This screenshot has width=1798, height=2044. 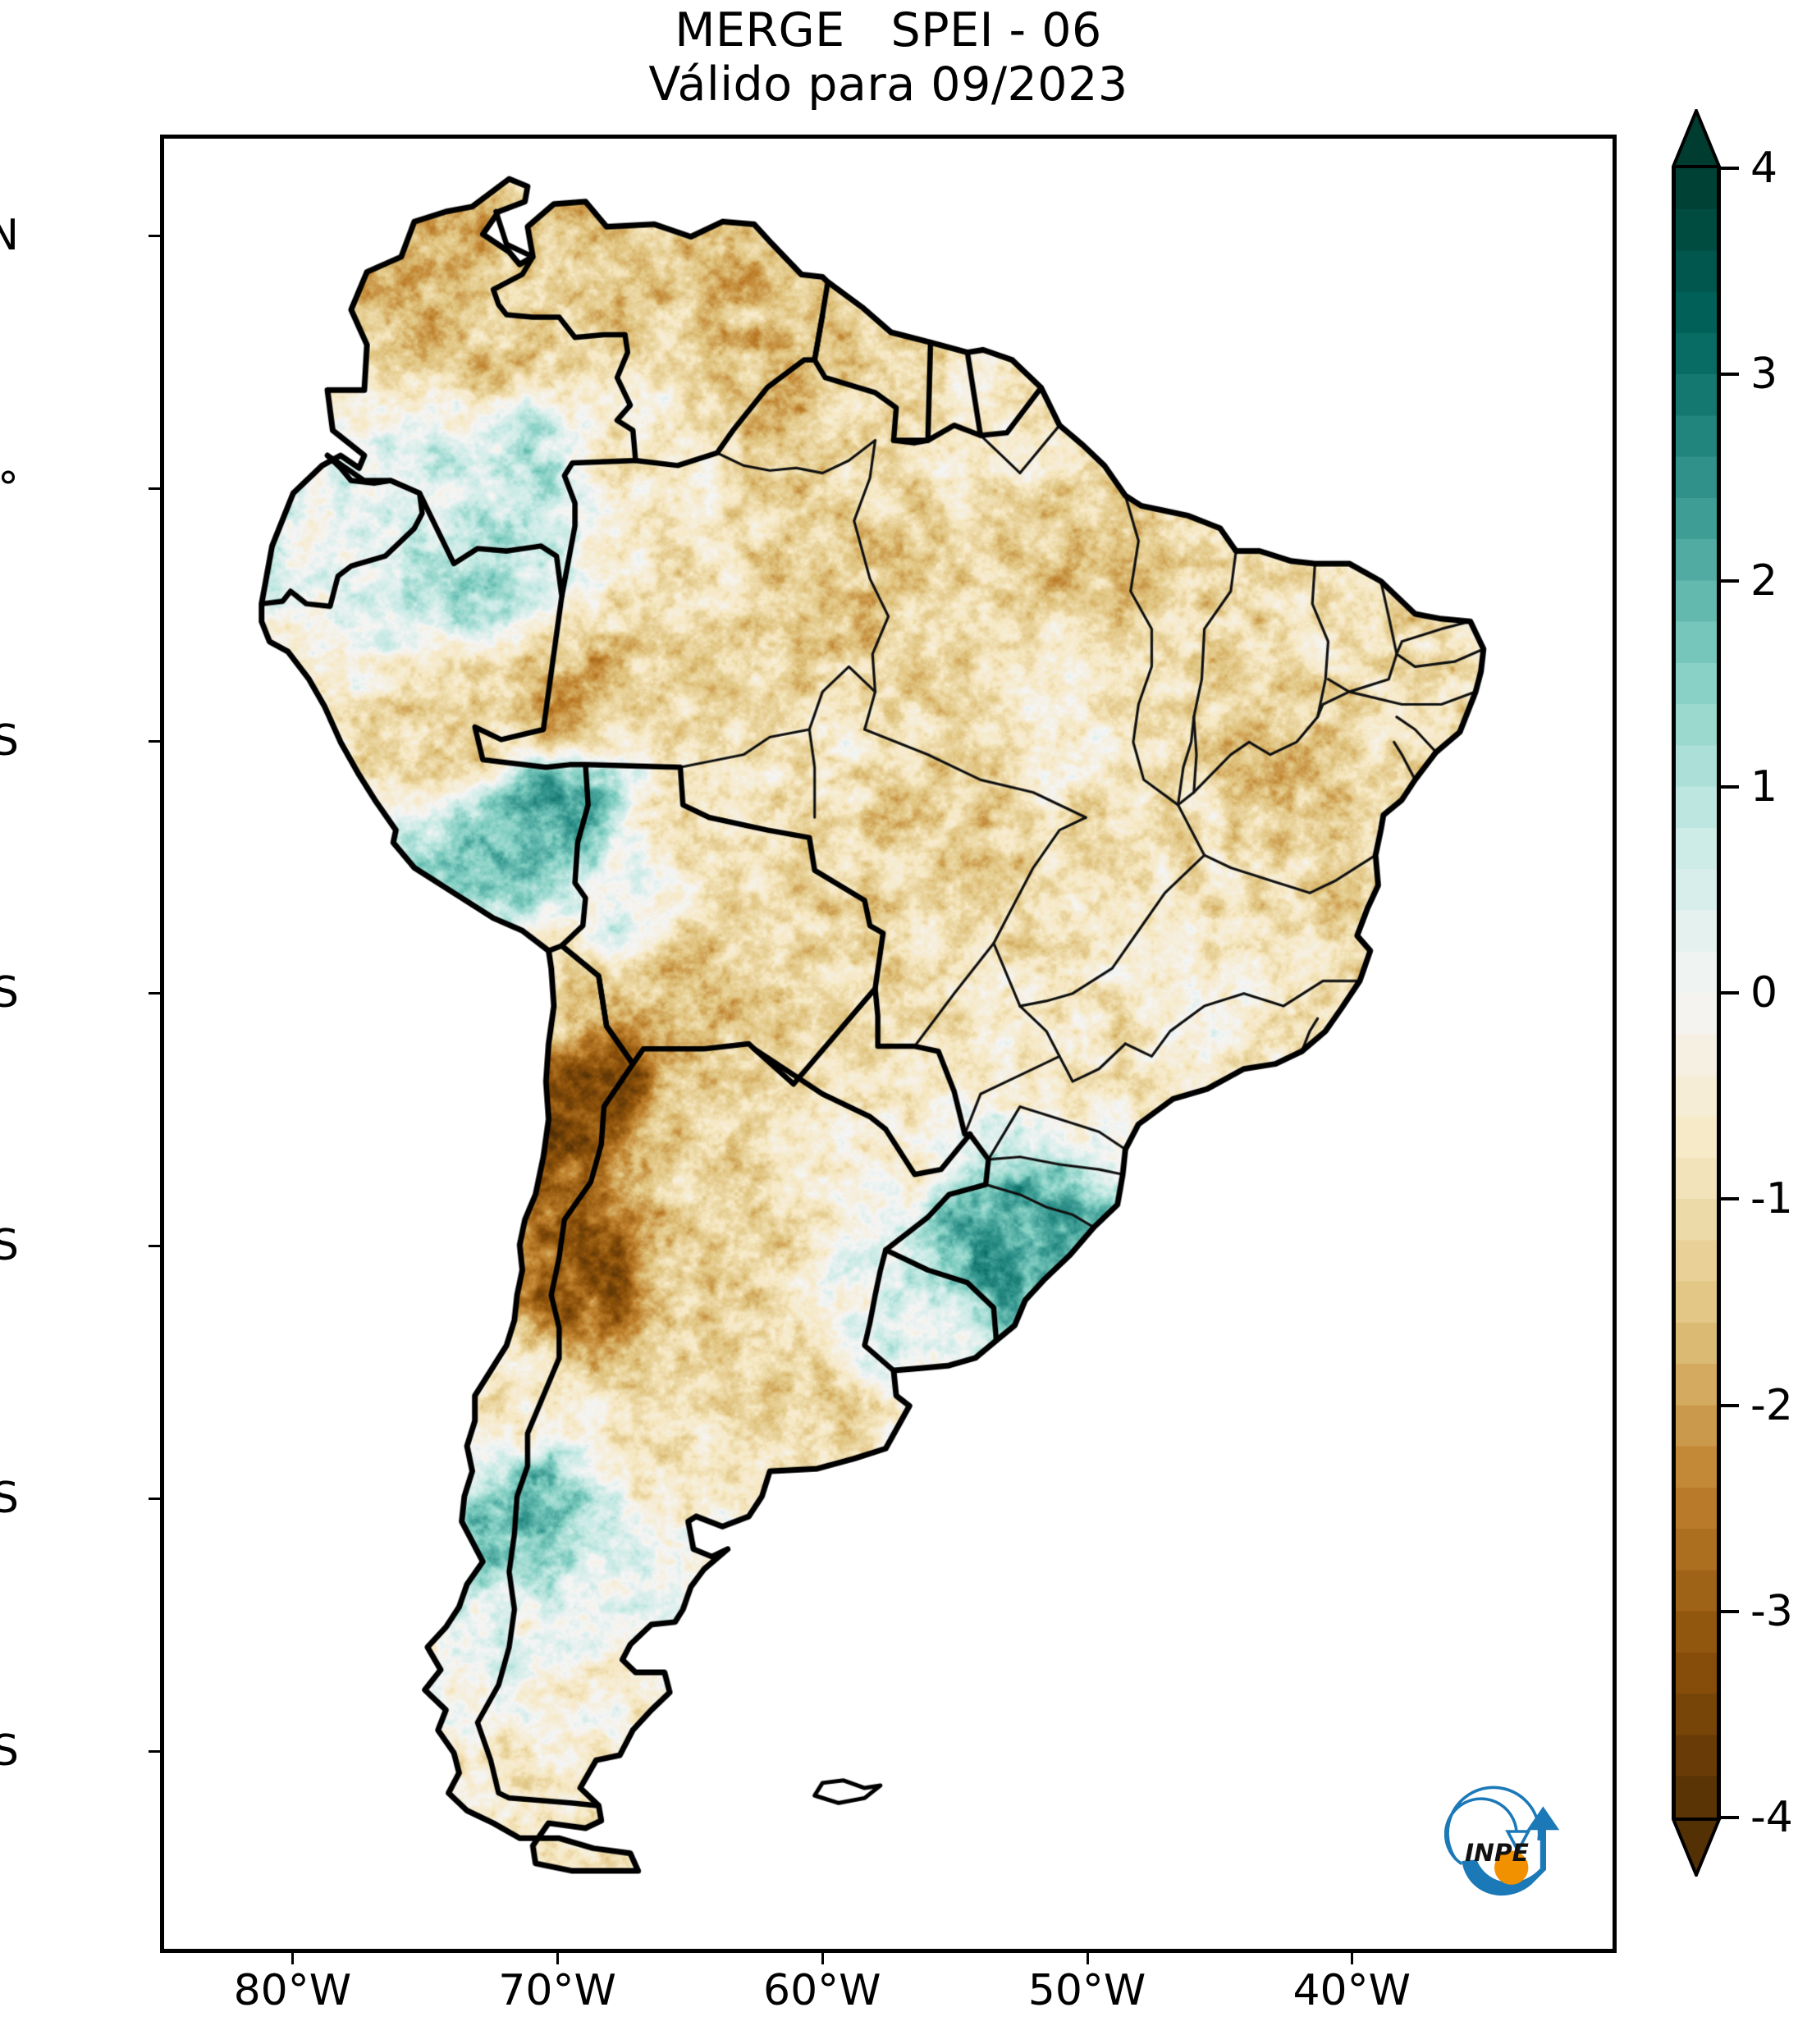 I want to click on inpe-logo-text: INPE, so click(x=1497, y=1853).